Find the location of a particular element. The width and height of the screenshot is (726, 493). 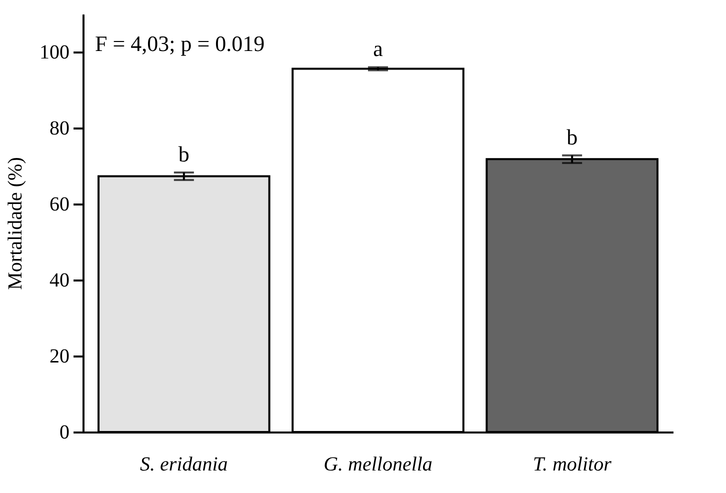

annotation: a is located at coordinates (378, 49).